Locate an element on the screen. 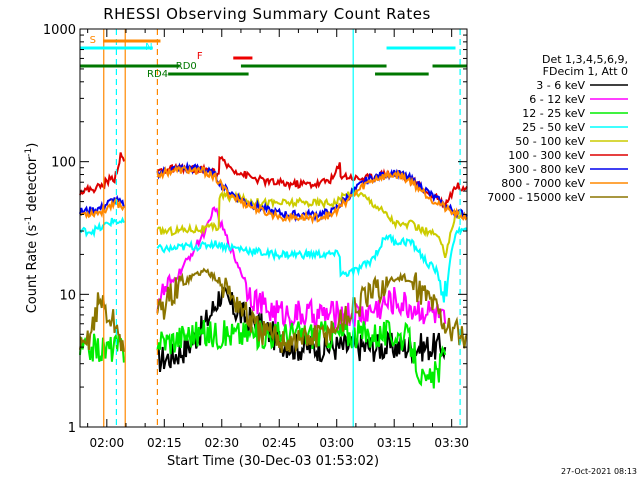 The width and height of the screenshot is (640, 480). x-tick-label: 03:15 is located at coordinates (394, 443).